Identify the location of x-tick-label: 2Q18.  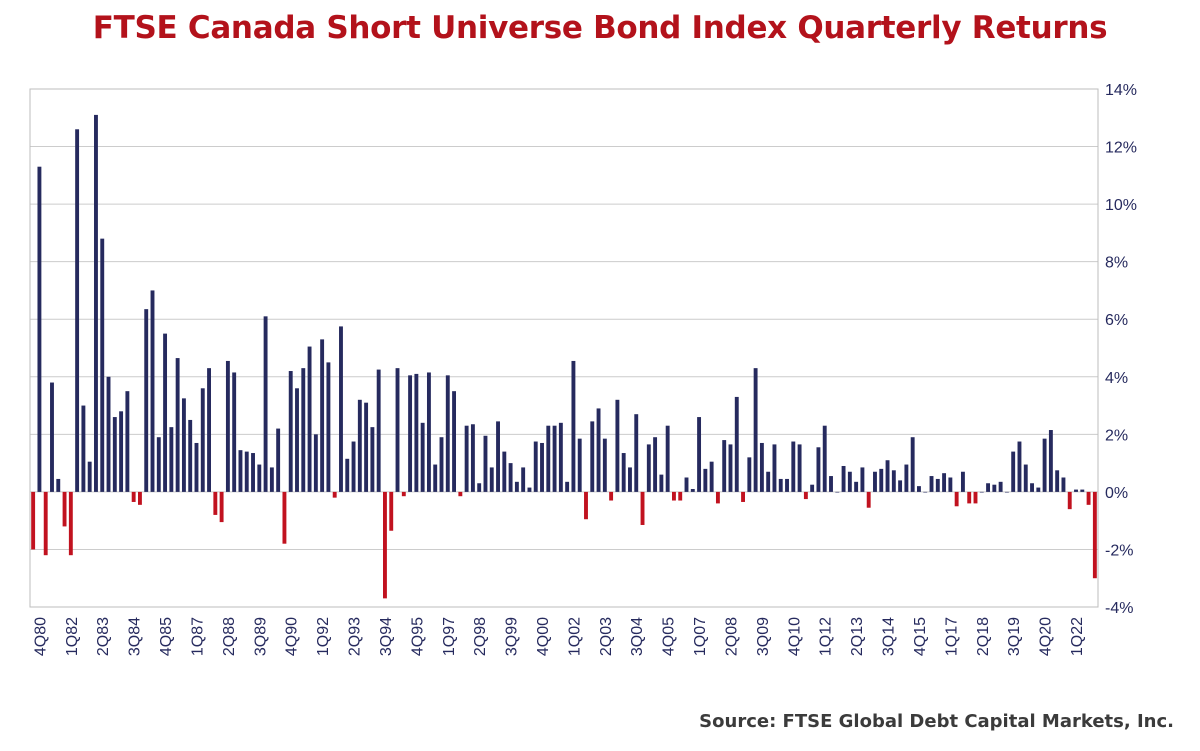
(983, 636).